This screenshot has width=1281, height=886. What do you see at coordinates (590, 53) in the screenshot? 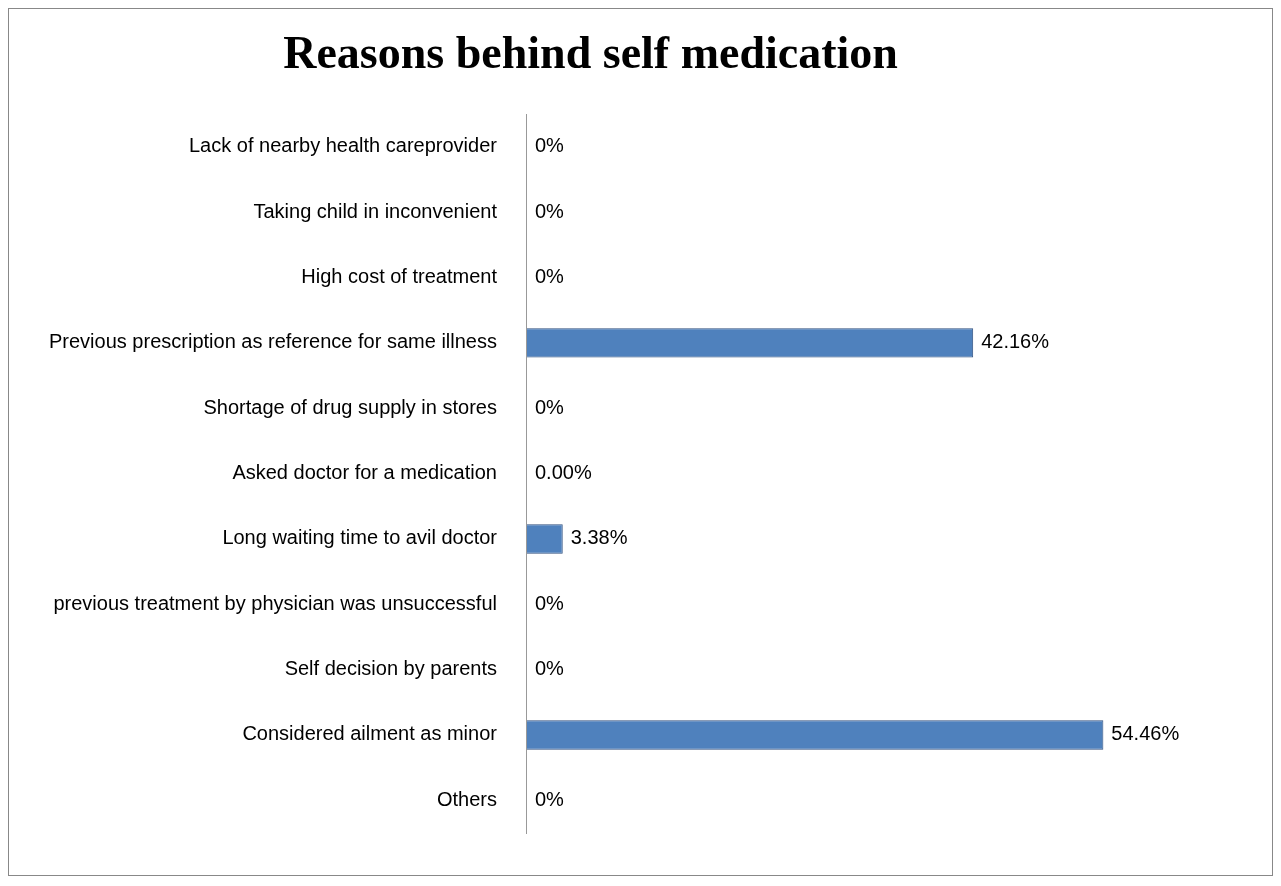
I see `chart-title: Reasons behind self medication` at bounding box center [590, 53].